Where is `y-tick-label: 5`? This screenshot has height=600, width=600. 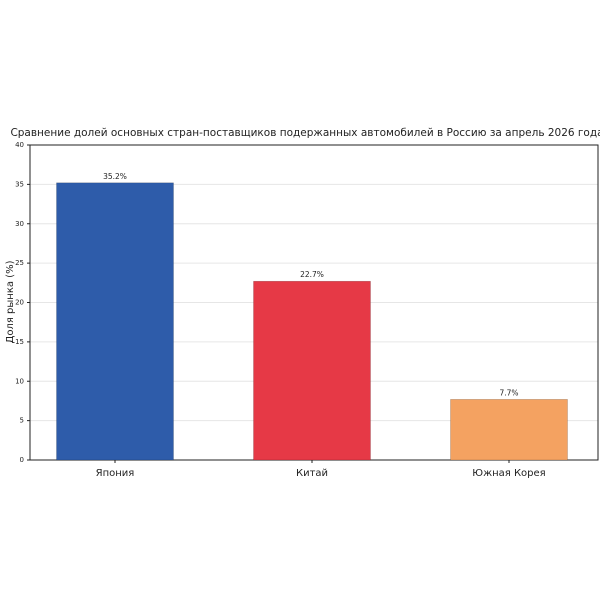
y-tick-label: 5 is located at coordinates (22, 421).